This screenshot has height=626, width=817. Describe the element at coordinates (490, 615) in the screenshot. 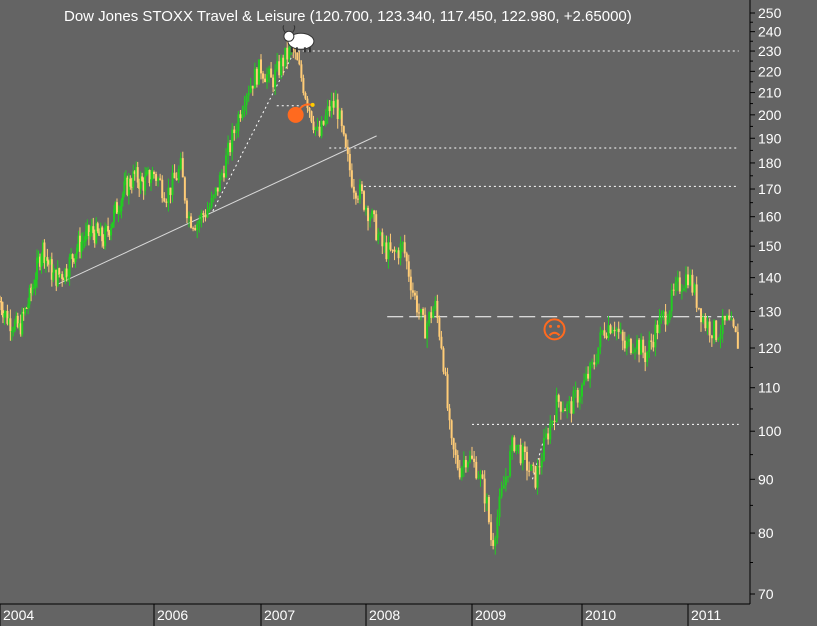

I see `x-tick-label: 2009` at that location.